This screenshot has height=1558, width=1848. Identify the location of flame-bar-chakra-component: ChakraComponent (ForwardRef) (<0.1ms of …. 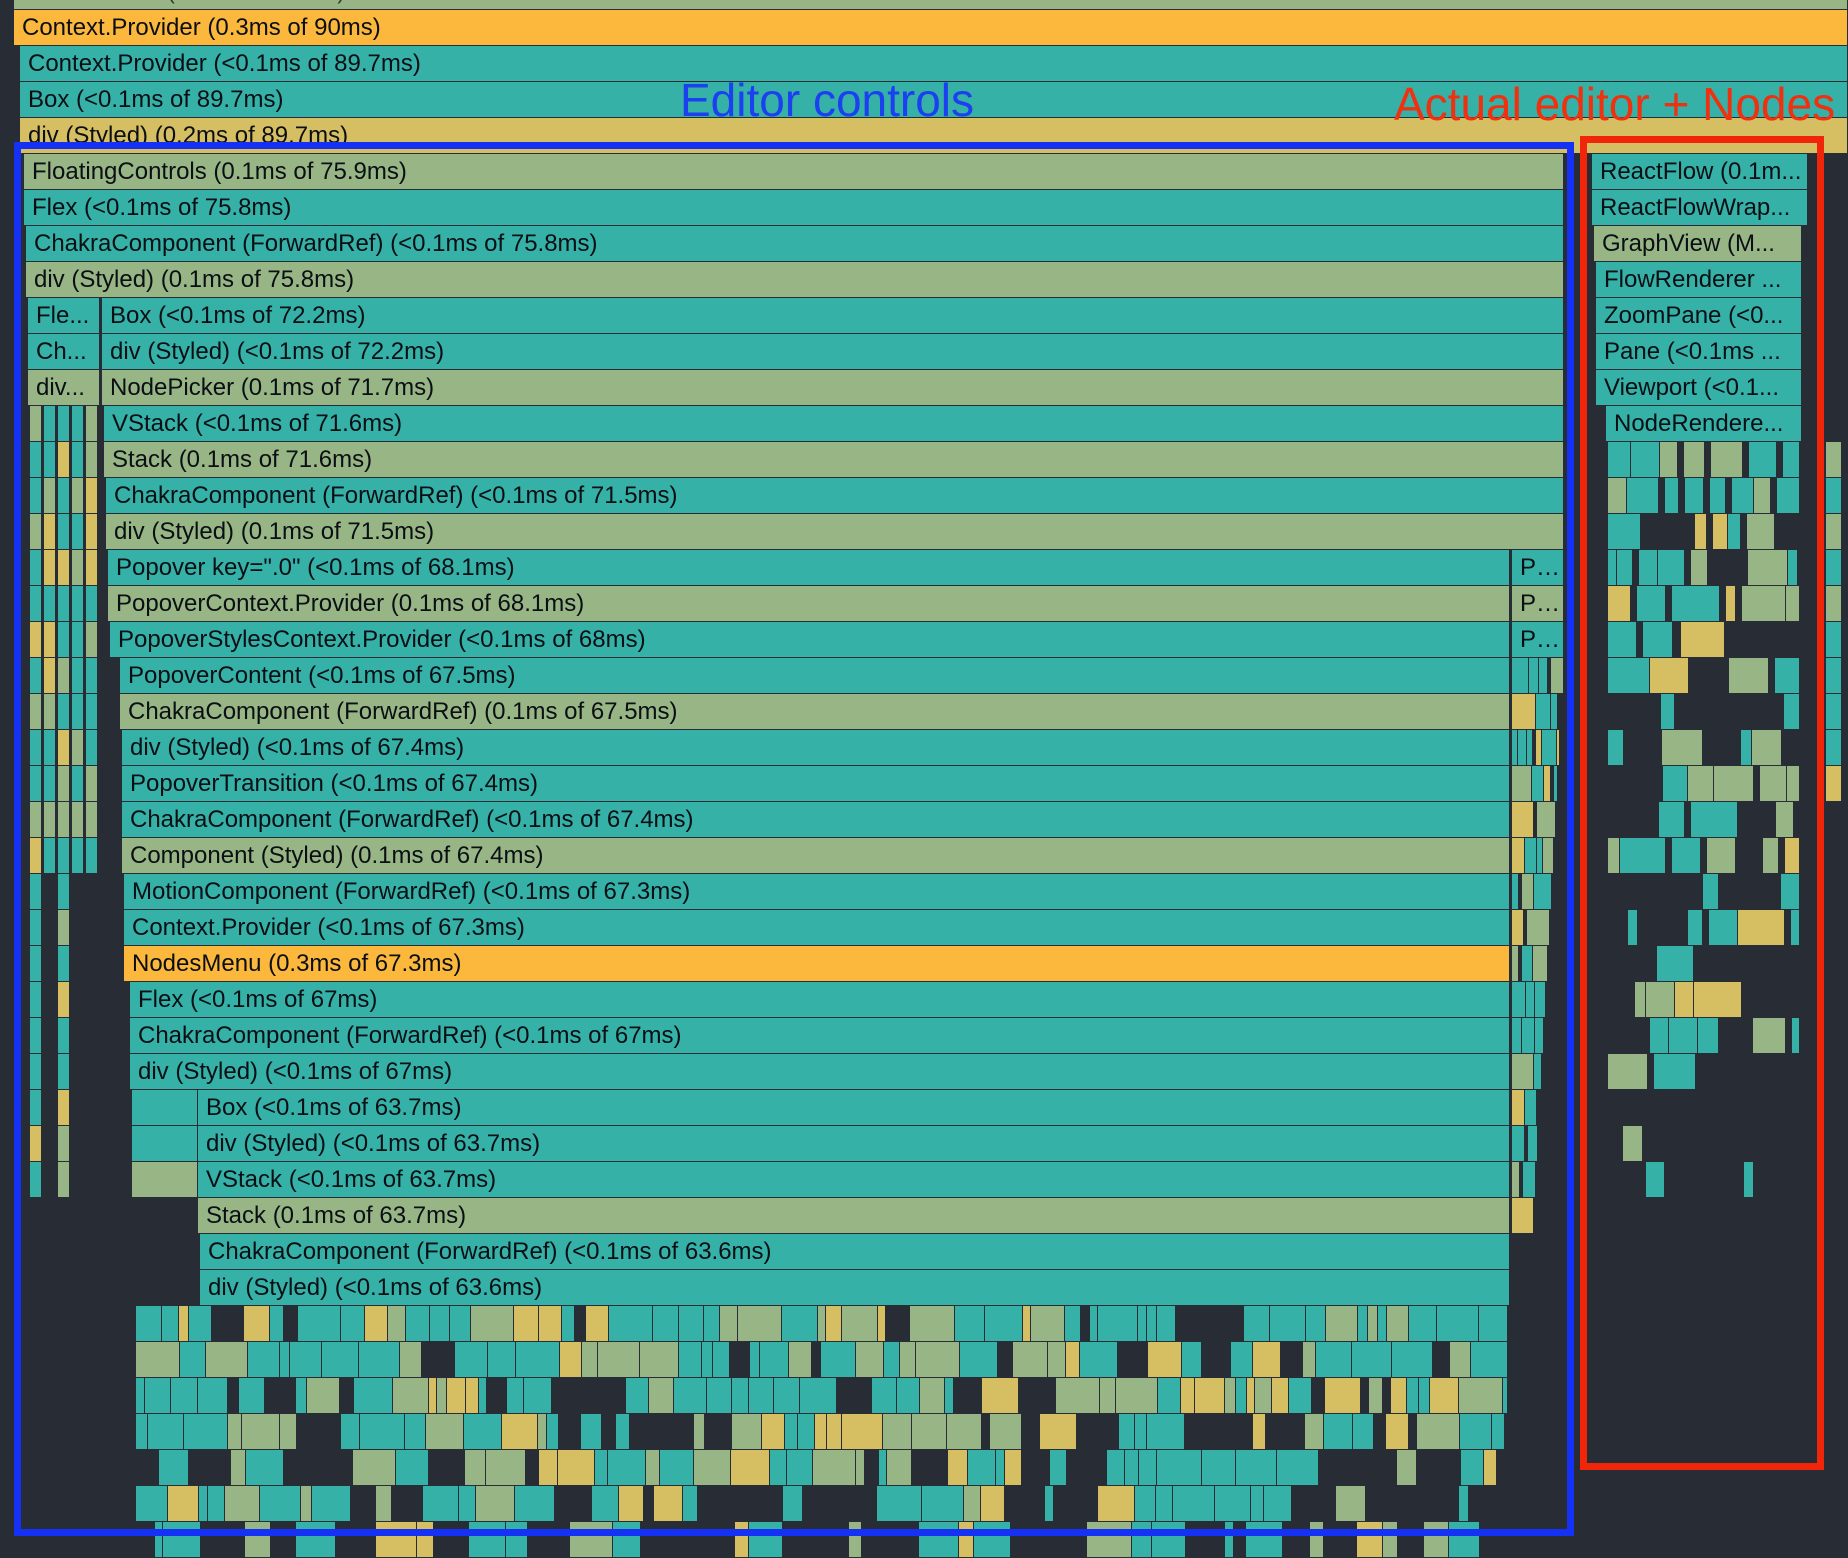
(816, 820).